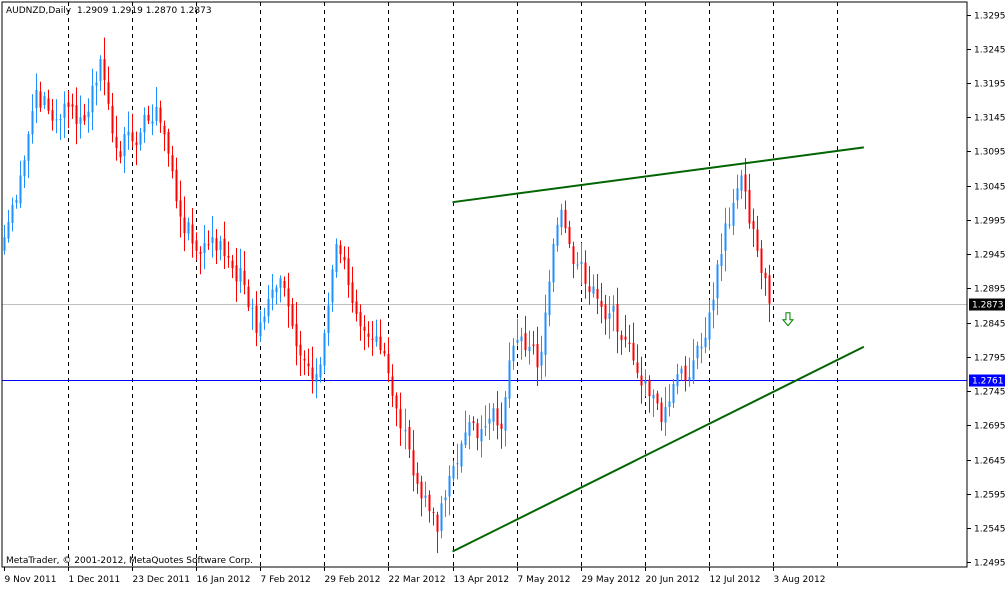 The image size is (1007, 590). What do you see at coordinates (800, 580) in the screenshot?
I see `x-axis-tick-label: 3 Aug 2012` at bounding box center [800, 580].